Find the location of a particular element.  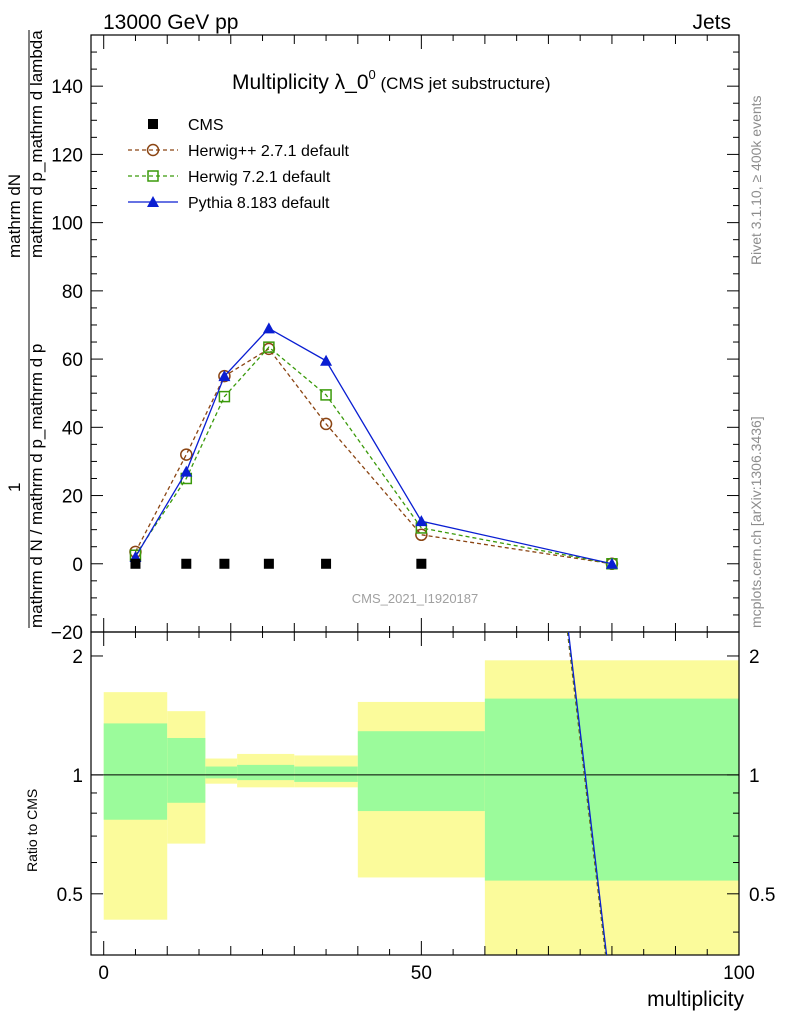

legend-herwigpp-marker is located at coordinates (153, 150).